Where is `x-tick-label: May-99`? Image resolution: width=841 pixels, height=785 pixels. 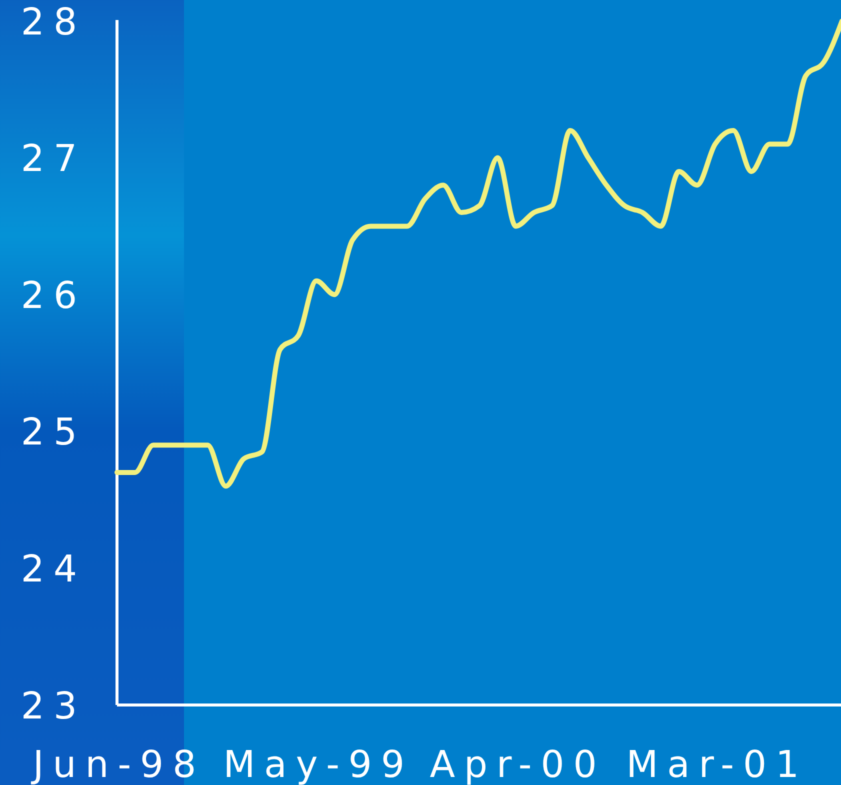 x-tick-label: May-99 is located at coordinates (318, 764).